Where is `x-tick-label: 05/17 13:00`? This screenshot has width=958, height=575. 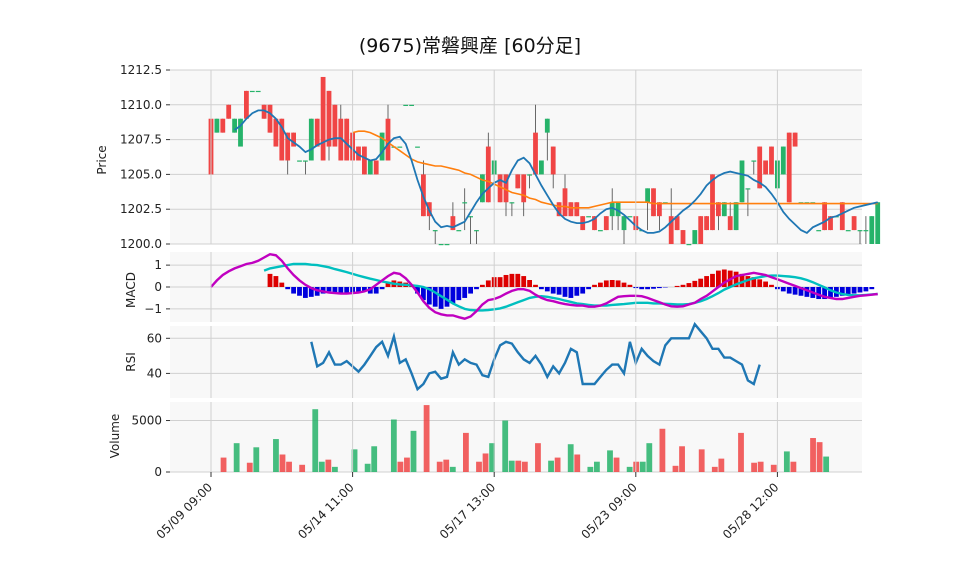 x-tick-label: 05/17 13:00 is located at coordinates (468, 511).